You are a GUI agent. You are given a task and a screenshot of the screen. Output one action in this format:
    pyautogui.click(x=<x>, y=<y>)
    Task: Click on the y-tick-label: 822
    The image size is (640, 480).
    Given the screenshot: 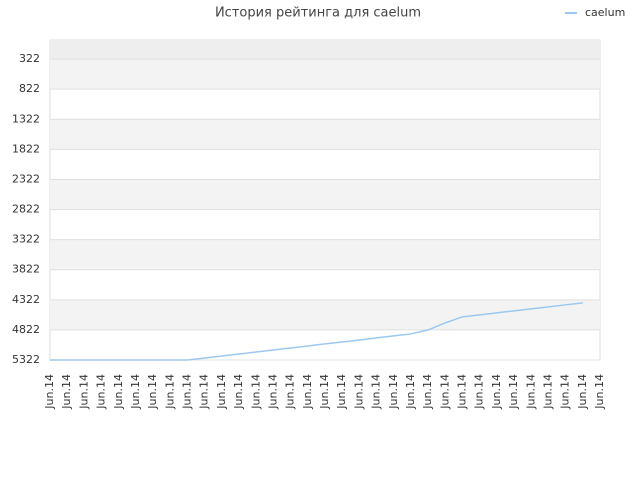 What is the action you would take?
    pyautogui.click(x=29, y=88)
    